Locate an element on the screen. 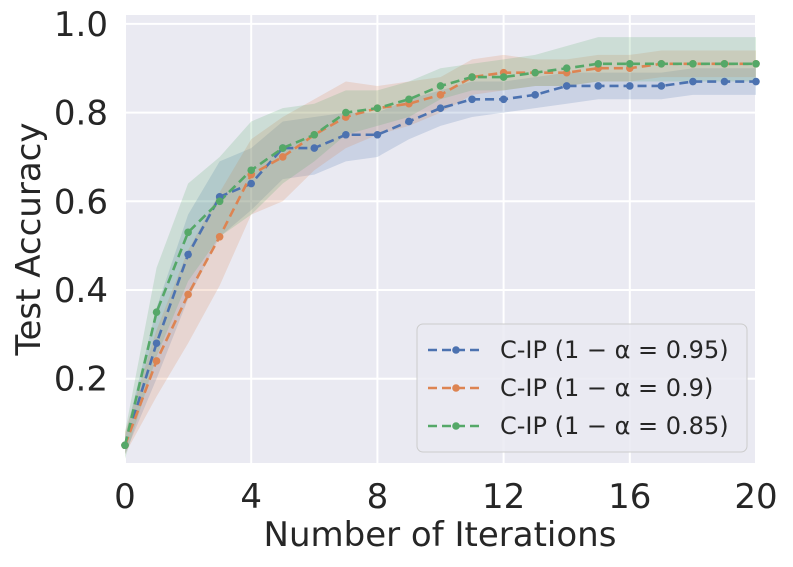 Image resolution: width=793 pixels, height=567 pixels. y-tick-label: 0.4 is located at coordinates (81, 291).